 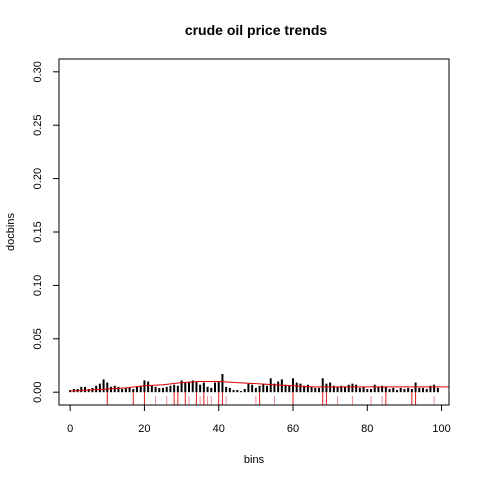 What do you see at coordinates (144, 429) in the screenshot?
I see `x-tick-label: 20` at bounding box center [144, 429].